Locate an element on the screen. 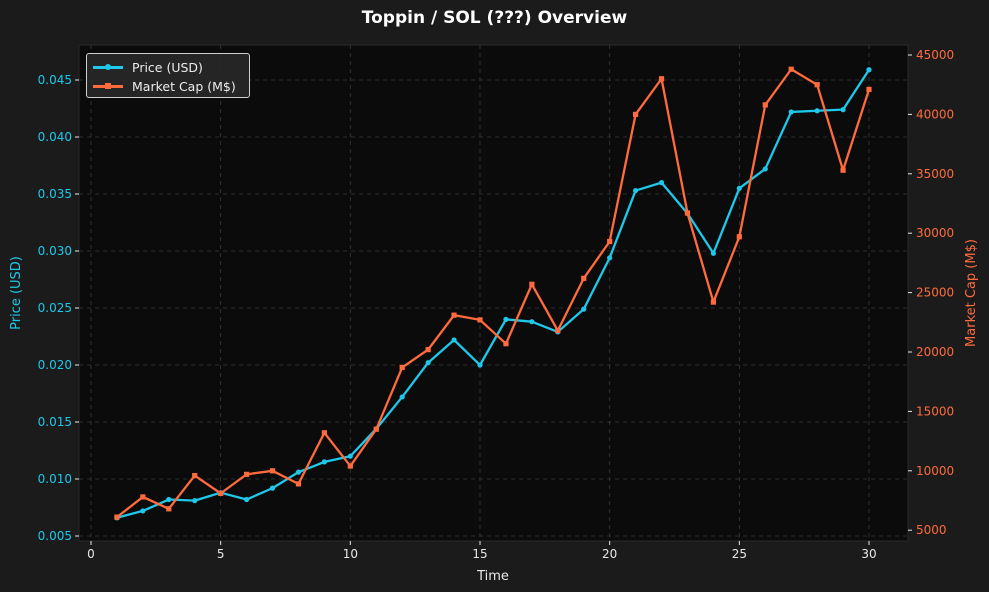 The width and height of the screenshot is (989, 592). y-left-tick-label: 0.025 is located at coordinates (55, 308).